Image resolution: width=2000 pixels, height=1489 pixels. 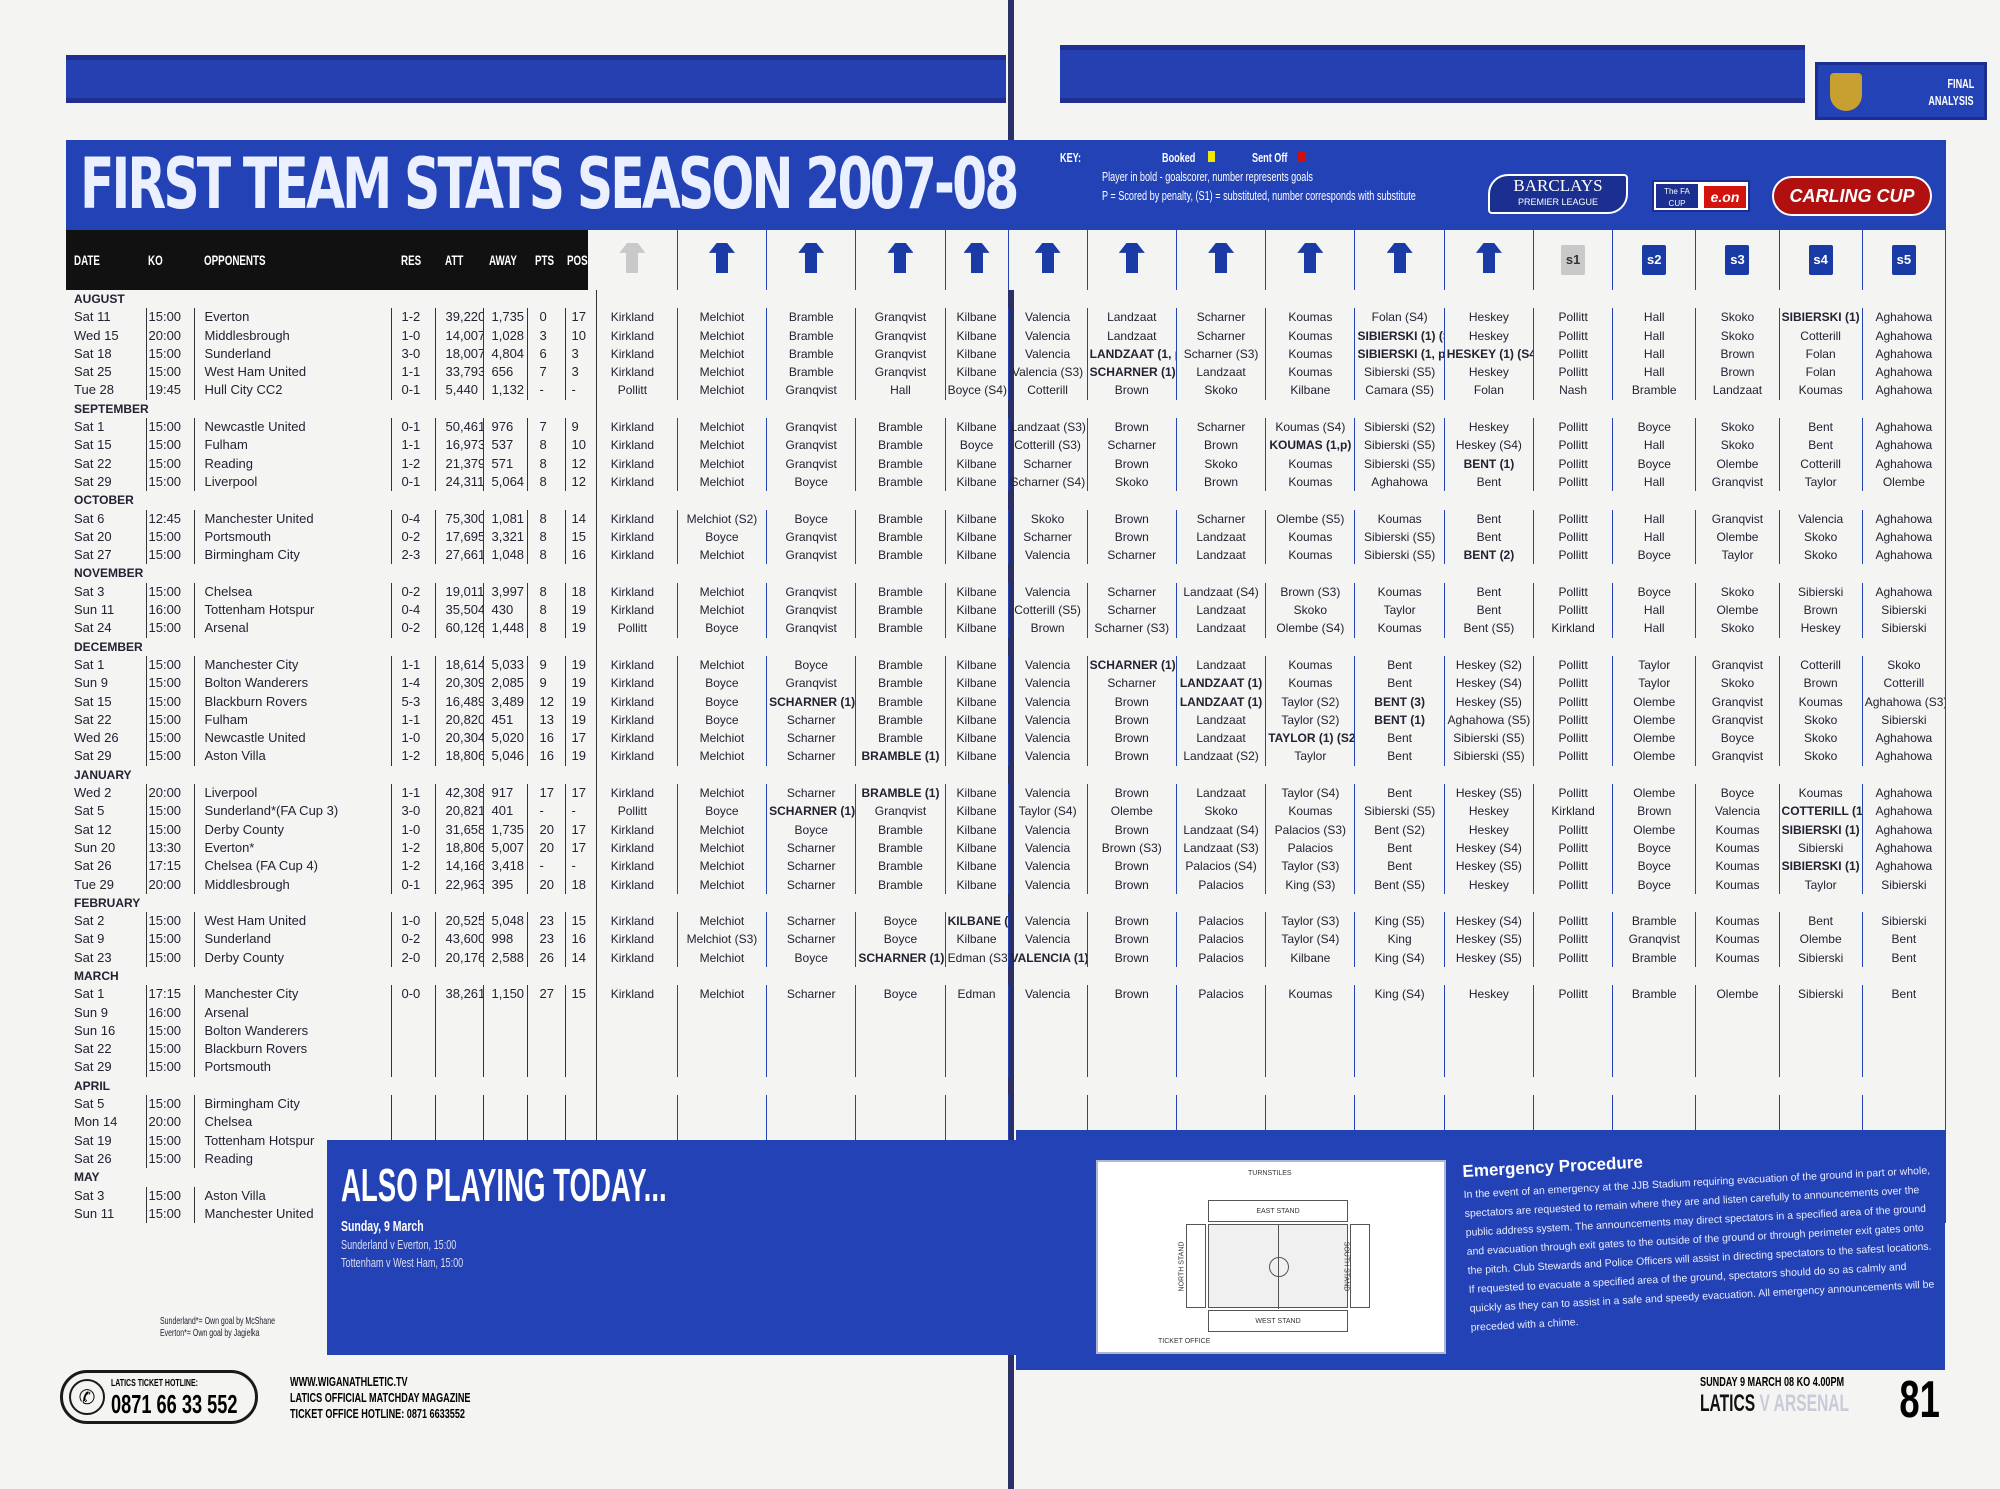 I want to click on cell-date: Sat 26, so click(x=106, y=1159).